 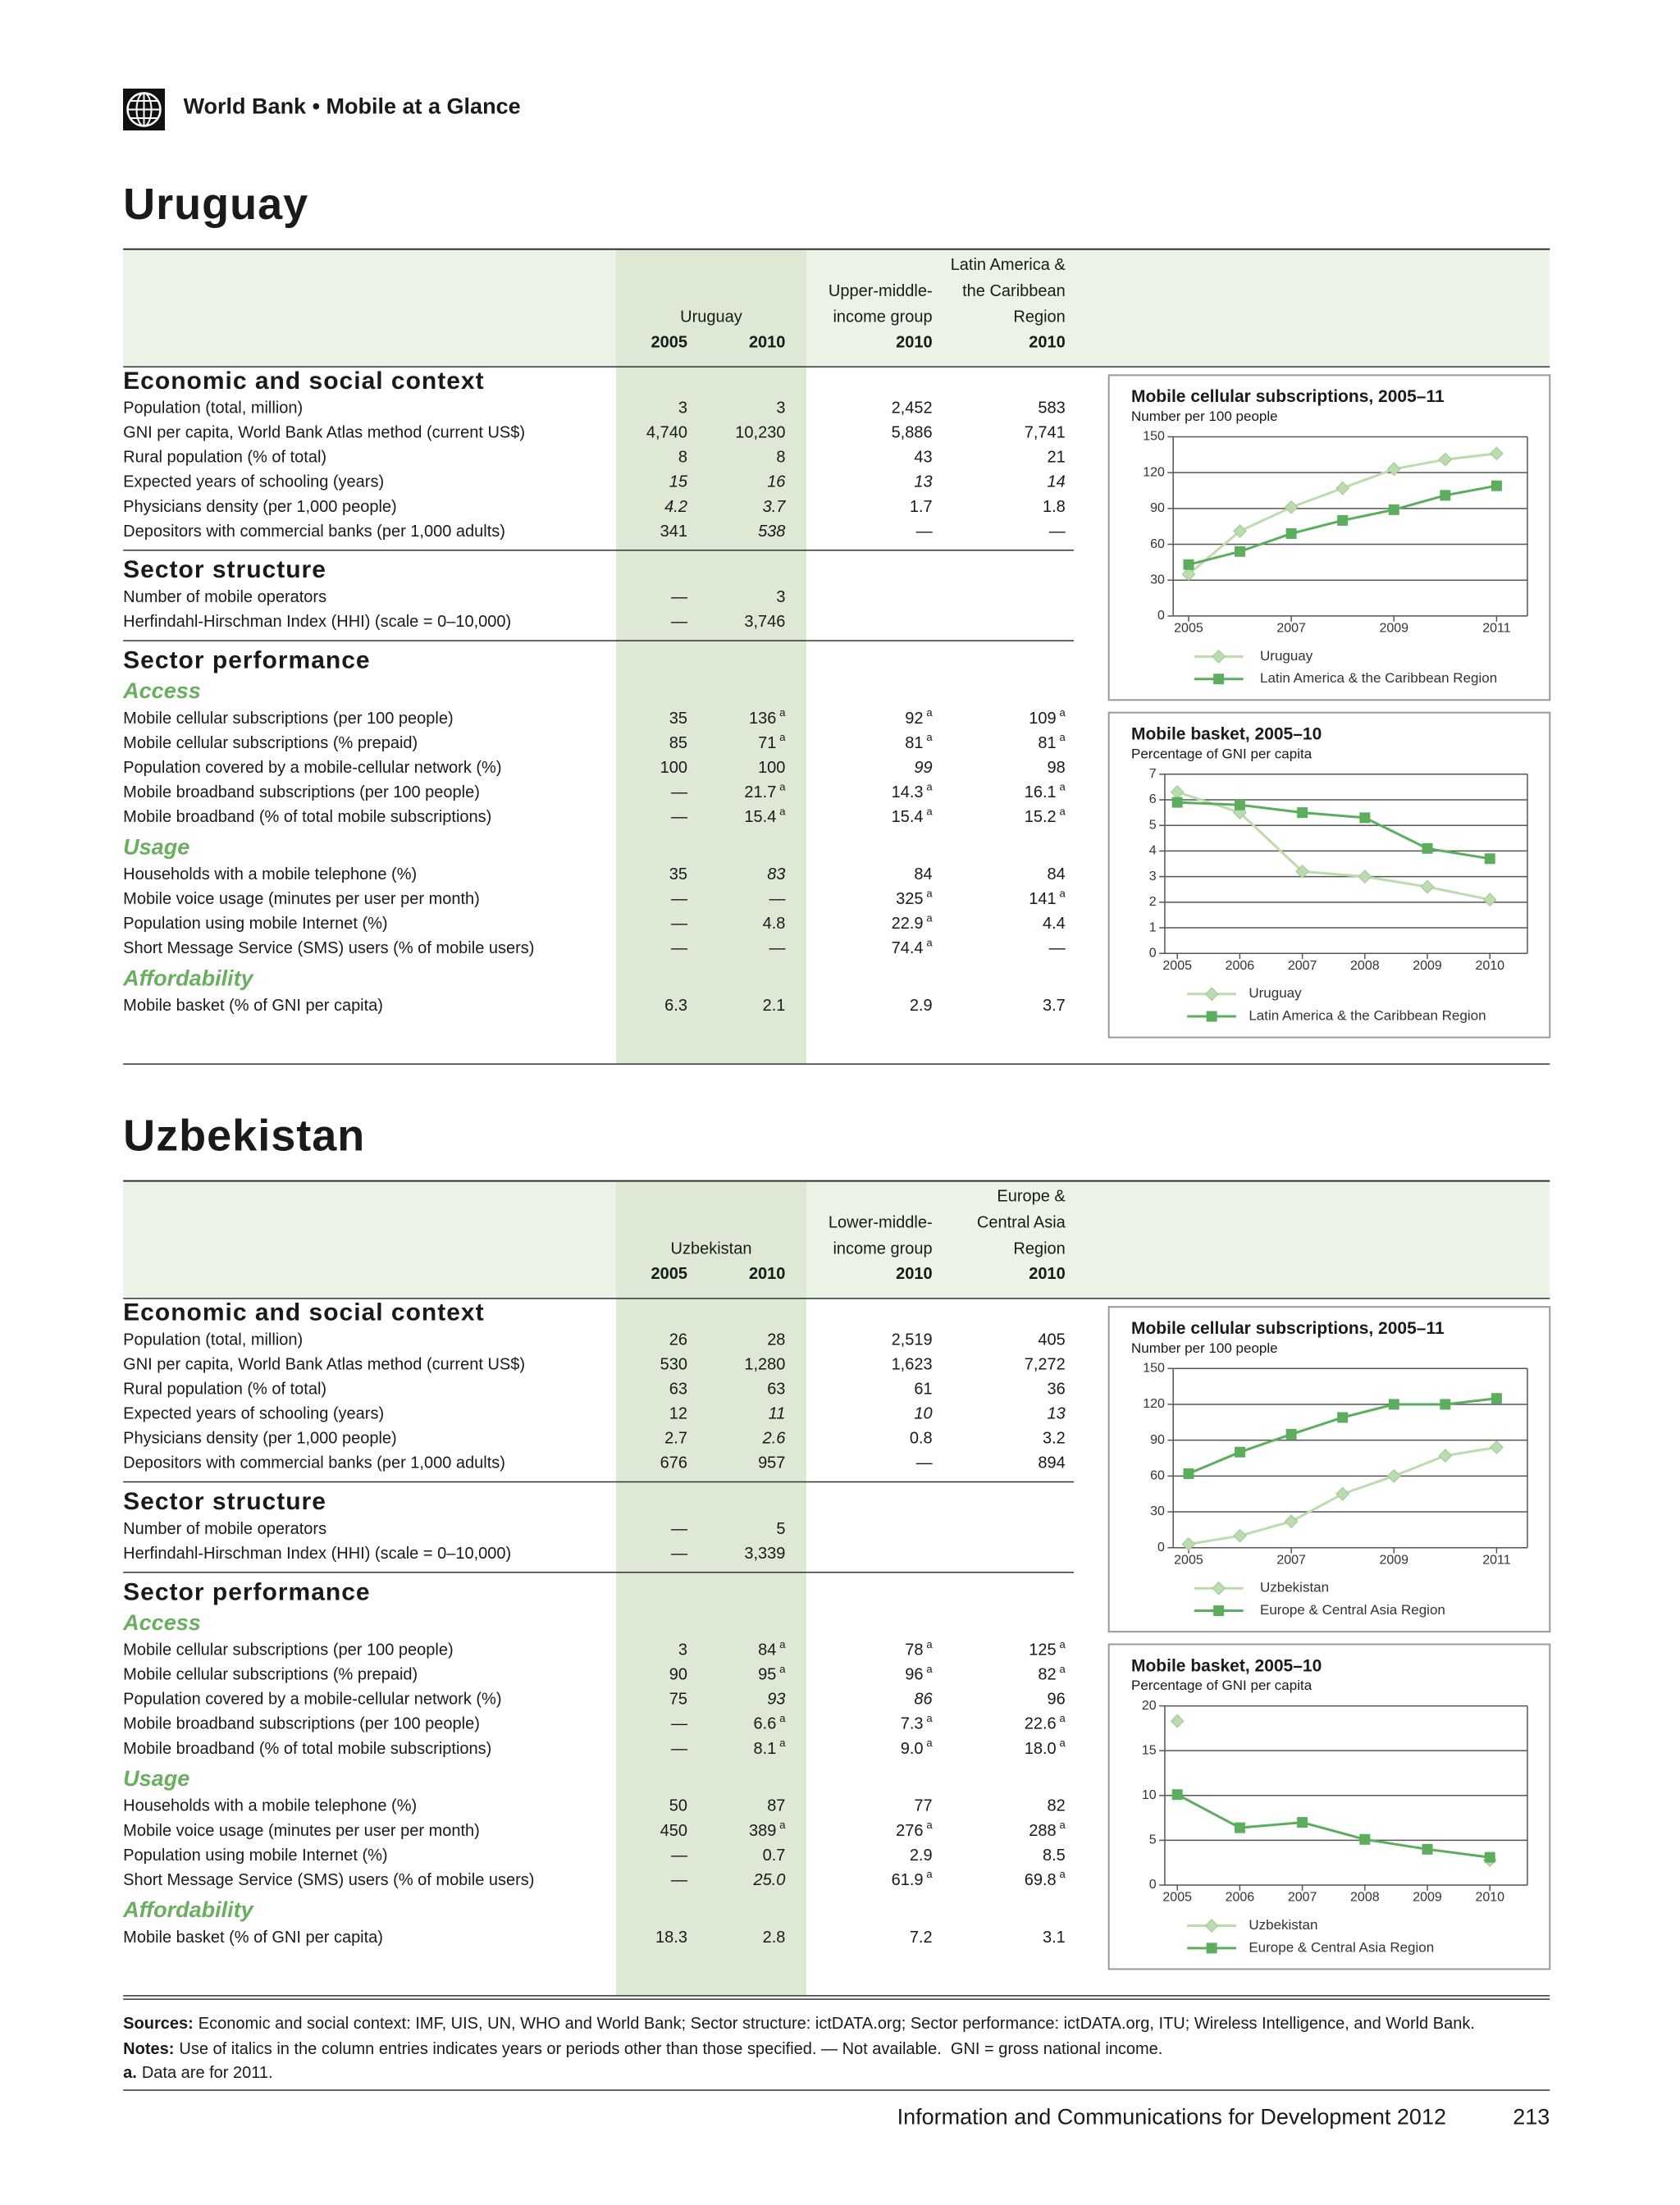 What do you see at coordinates (679, 482) in the screenshot?
I see `cell-value: 15` at bounding box center [679, 482].